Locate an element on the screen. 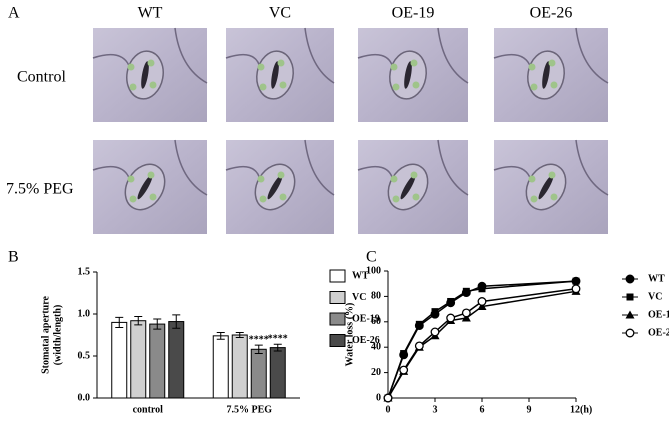 The height and width of the screenshot is (422, 669). y-tick-label: 80 is located at coordinates (376, 296).